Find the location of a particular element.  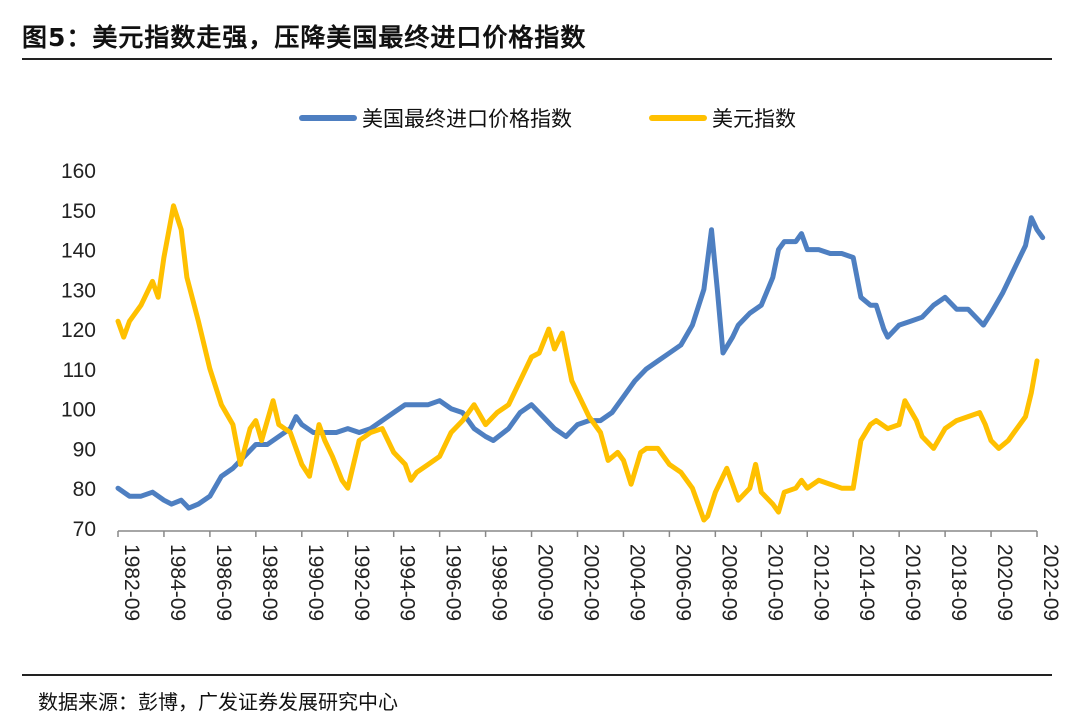

y-tick-label: 70 is located at coordinates (84, 529).